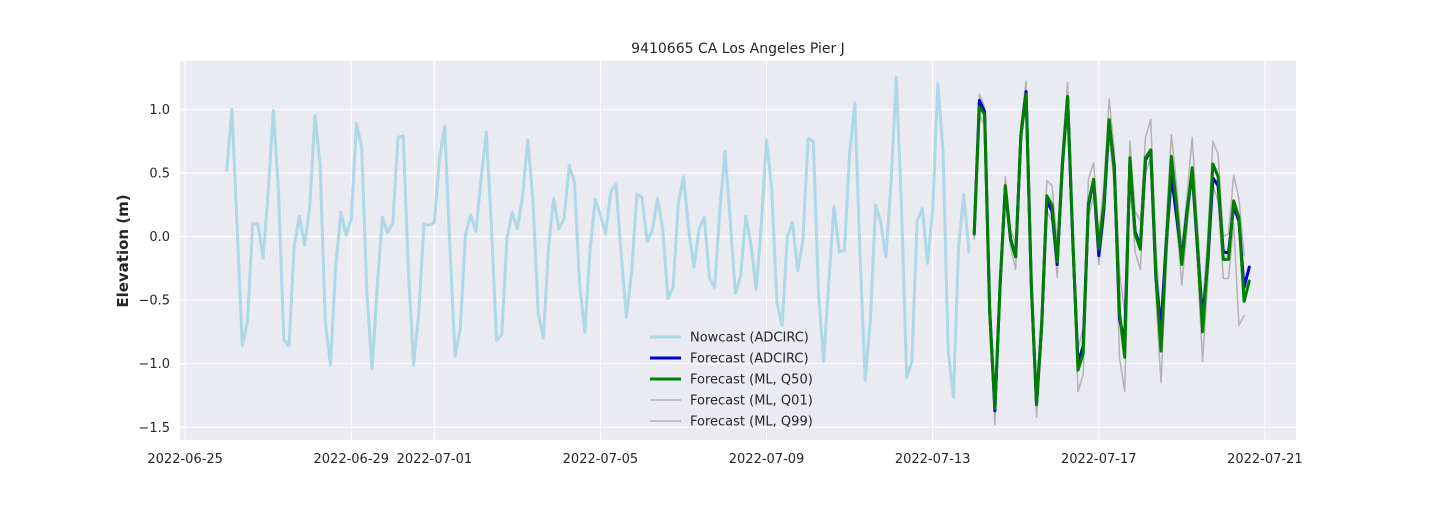 The height and width of the screenshot is (508, 1440). Describe the element at coordinates (1265, 459) in the screenshot. I see `x-tick-label: 2022-07-21` at that location.